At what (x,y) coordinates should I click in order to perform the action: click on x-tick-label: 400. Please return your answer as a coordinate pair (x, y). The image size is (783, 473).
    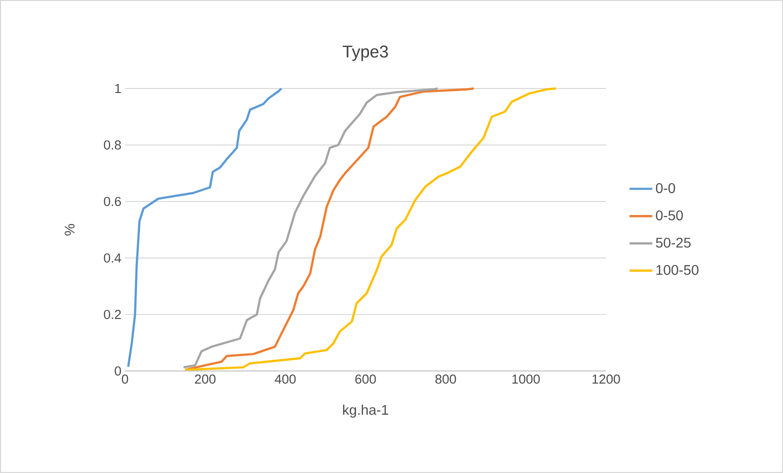
    Looking at the image, I should click on (285, 379).